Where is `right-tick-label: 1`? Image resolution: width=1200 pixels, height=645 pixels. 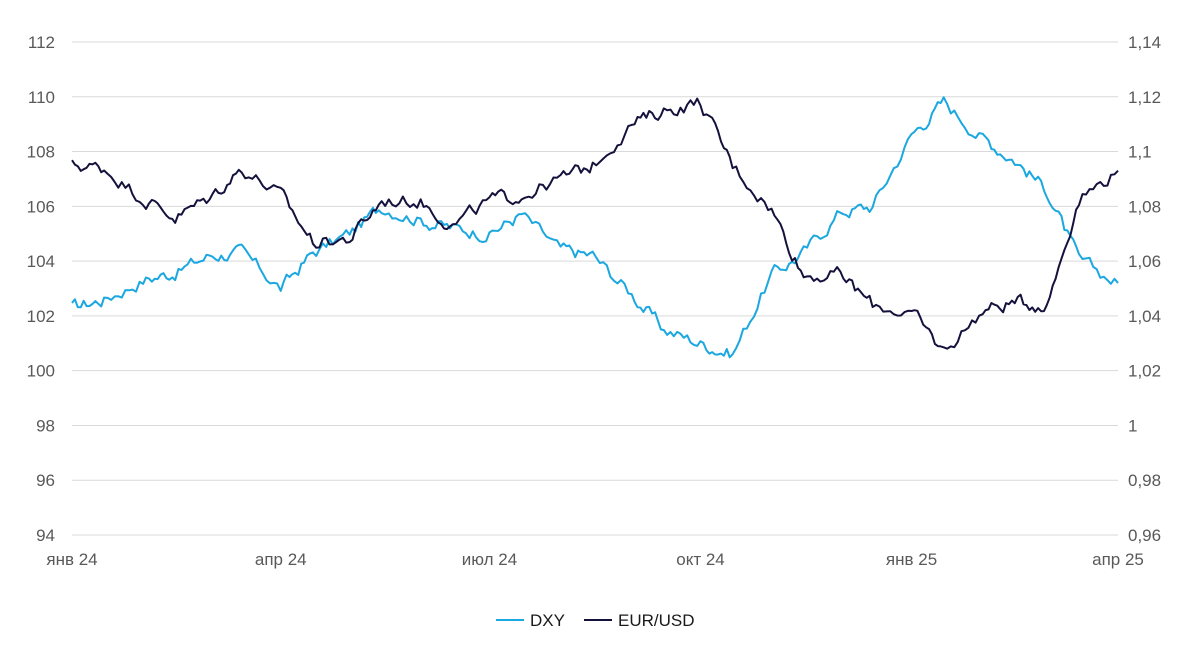
right-tick-label: 1 is located at coordinates (1132, 425).